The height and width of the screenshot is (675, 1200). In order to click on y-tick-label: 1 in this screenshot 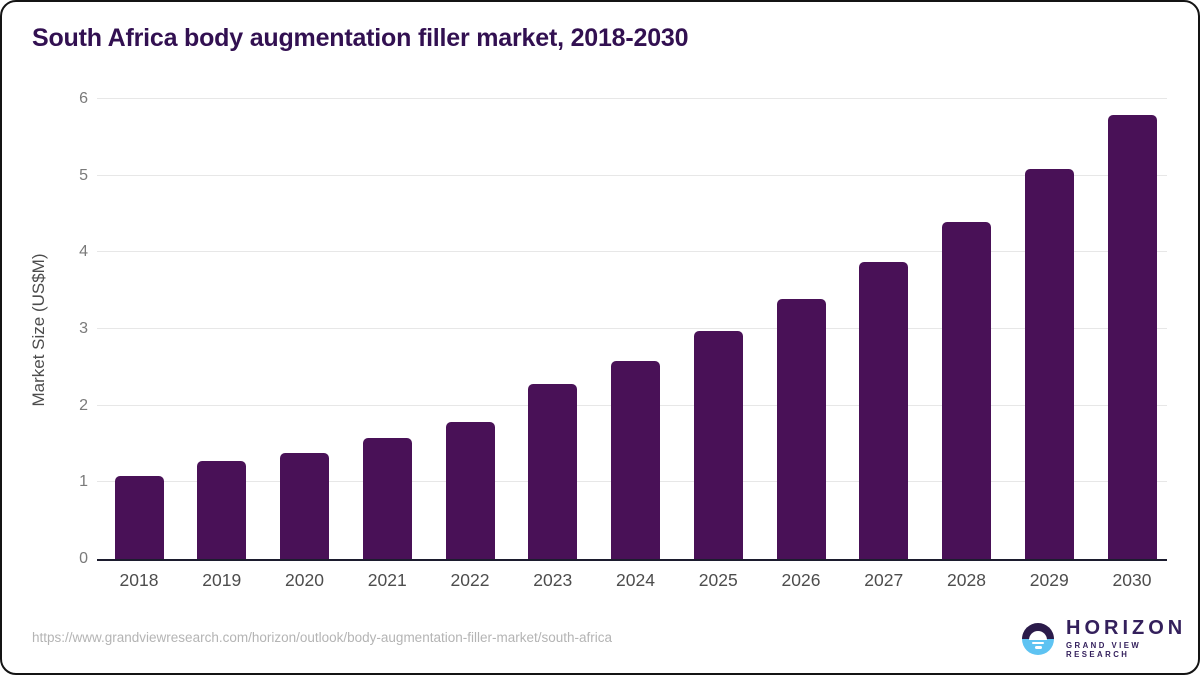, I will do `click(83, 482)`.